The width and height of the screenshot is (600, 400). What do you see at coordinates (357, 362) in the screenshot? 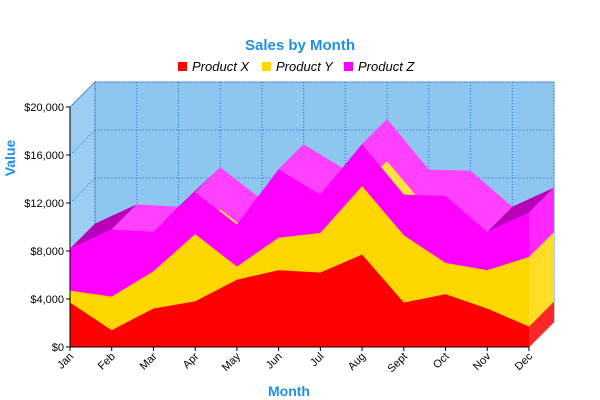
I see `x-tick-label: Aug` at bounding box center [357, 362].